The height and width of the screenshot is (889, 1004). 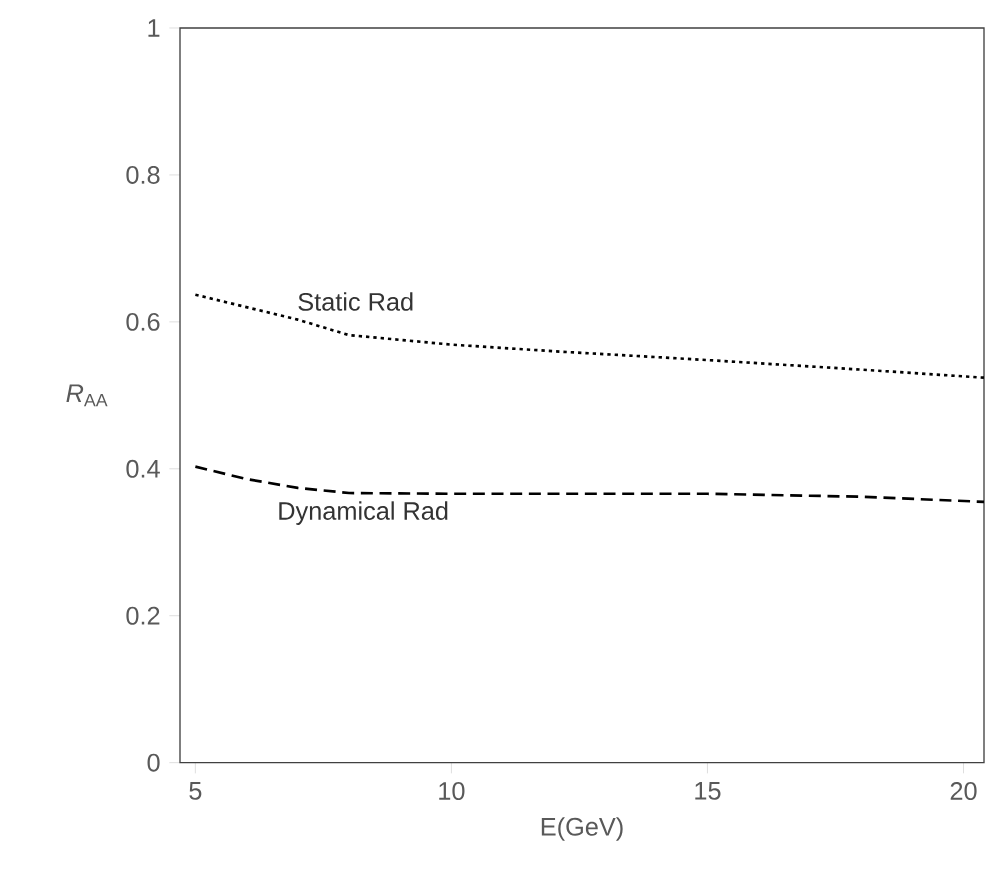 What do you see at coordinates (143, 174) in the screenshot?
I see `y-tick-label: 0.8` at bounding box center [143, 174].